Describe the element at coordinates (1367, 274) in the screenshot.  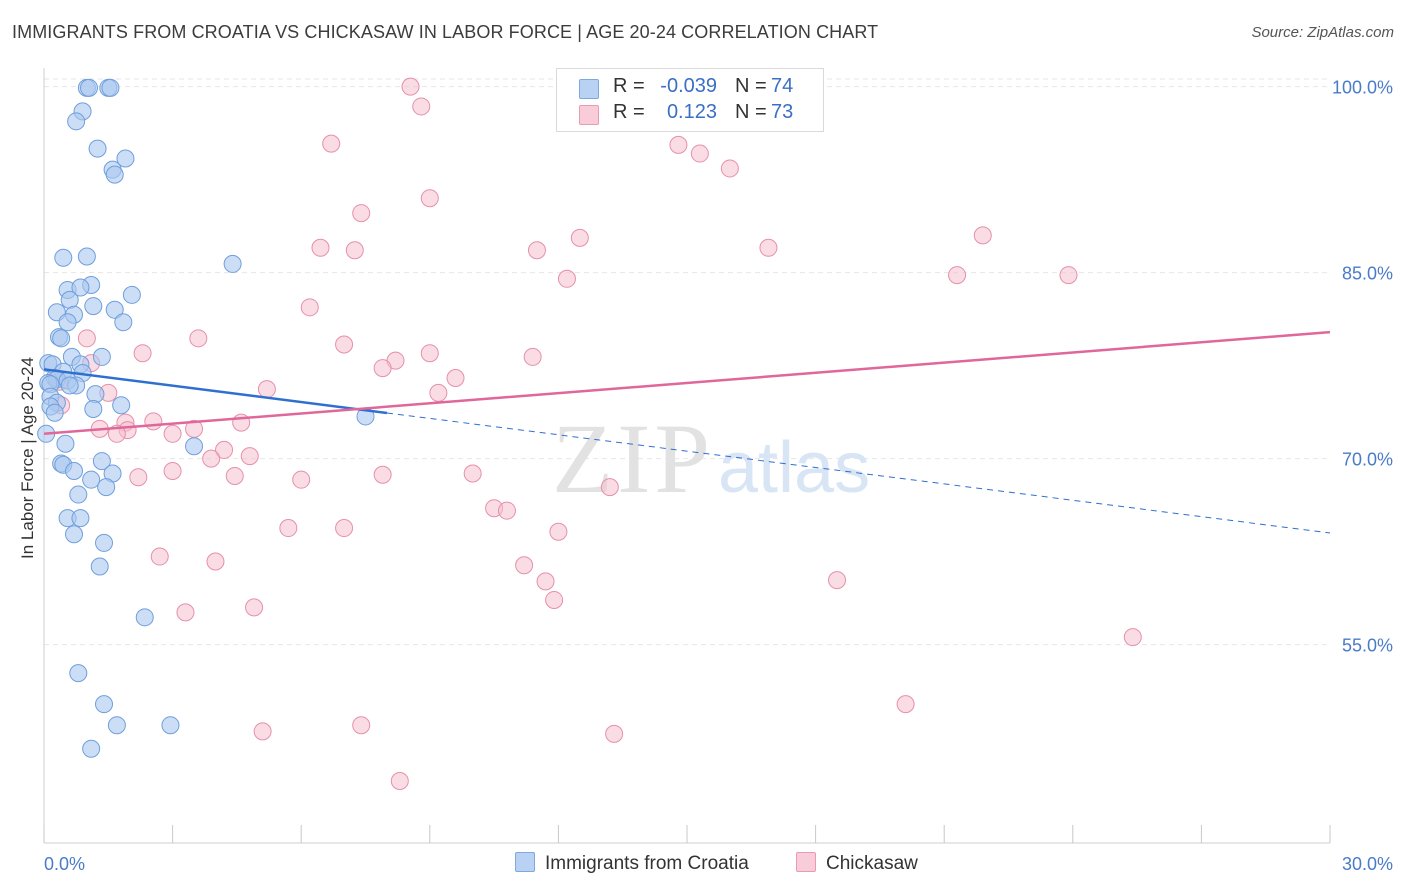
I see `y-tick-label: 85.0%` at that location.